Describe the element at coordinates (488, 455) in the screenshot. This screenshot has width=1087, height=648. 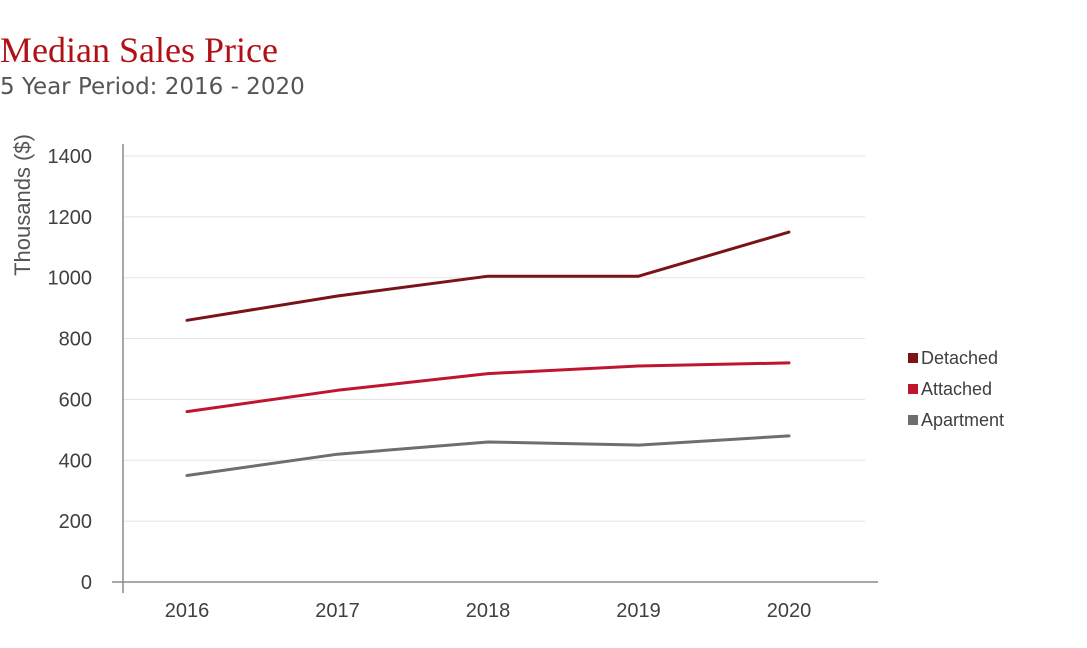
I see `series-line-apartment` at that location.